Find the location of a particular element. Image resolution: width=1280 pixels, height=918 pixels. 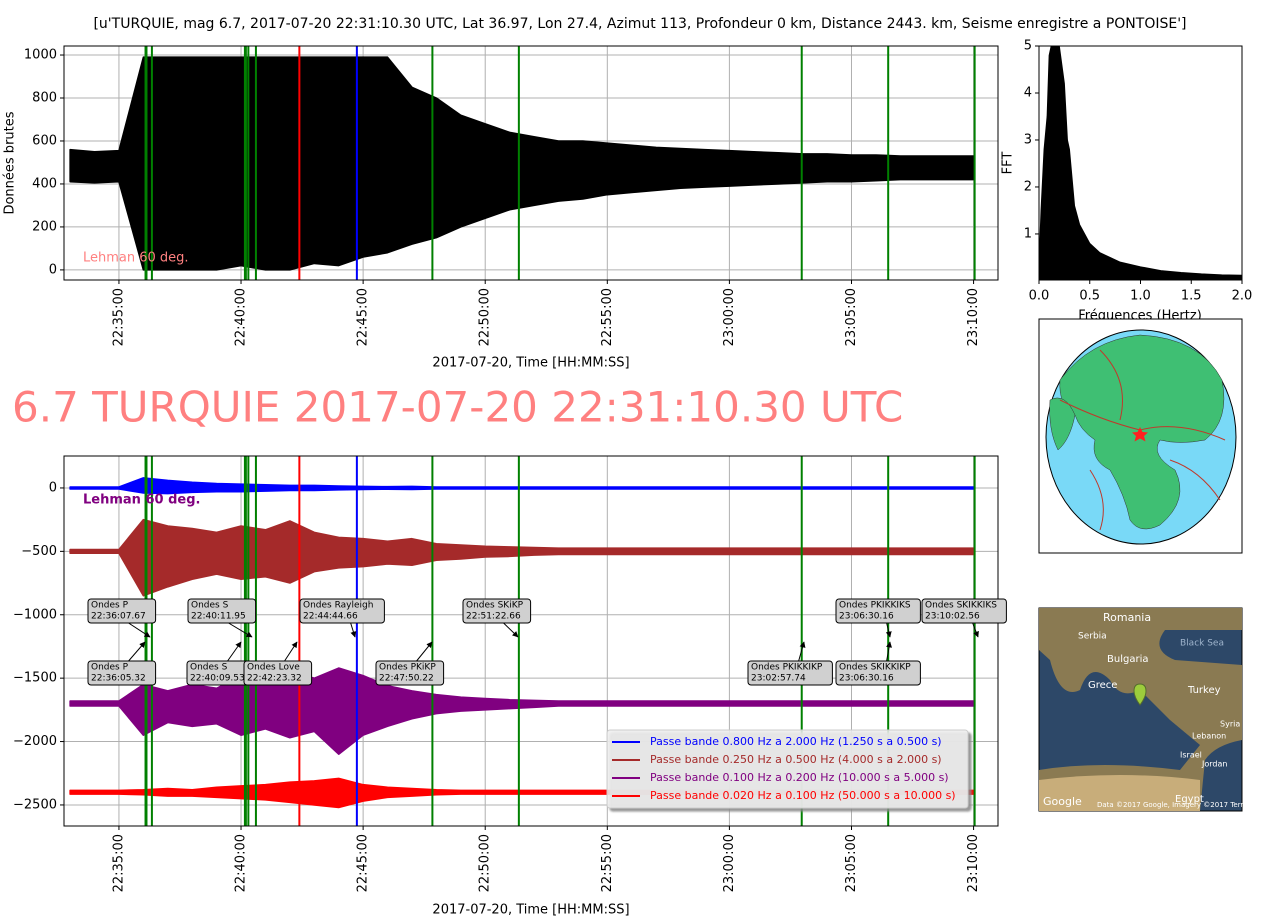

plot-content is located at coordinates (1140, 163).